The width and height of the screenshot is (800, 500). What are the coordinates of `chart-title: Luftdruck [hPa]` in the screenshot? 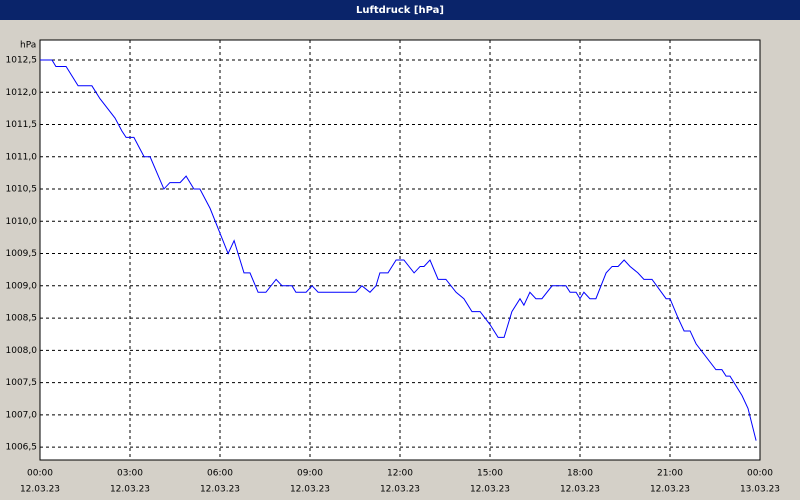 It's located at (400, 10).